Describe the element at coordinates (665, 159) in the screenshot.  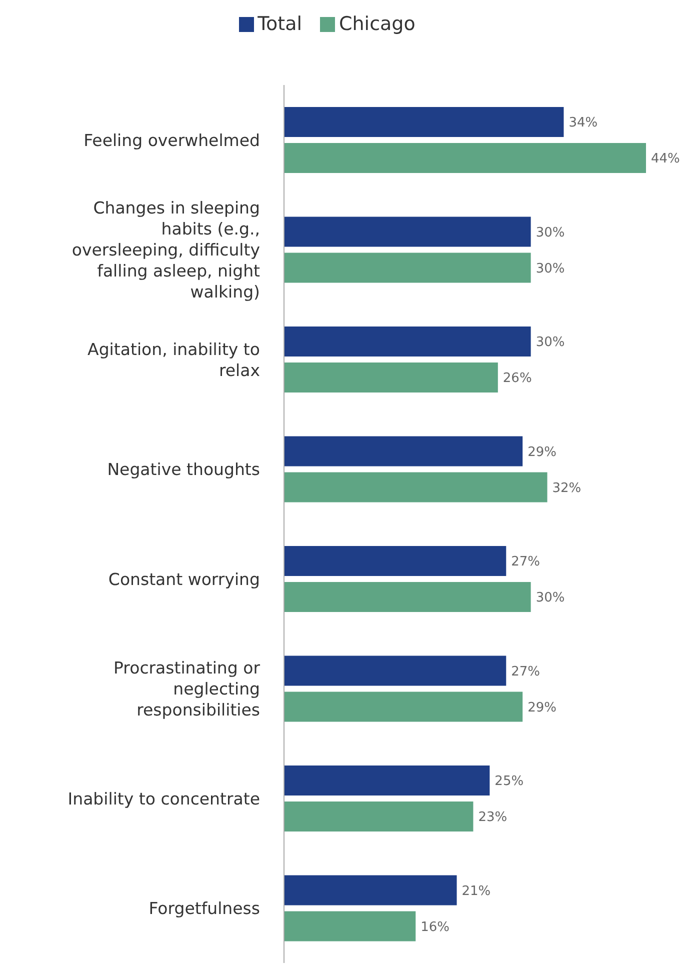
I see `data-label: 44%` at that location.